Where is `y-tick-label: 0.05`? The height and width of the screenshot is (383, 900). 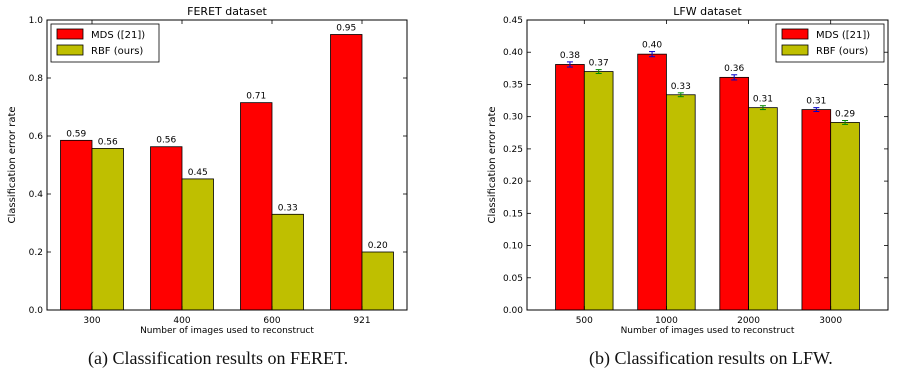
y-tick-label: 0.05 is located at coordinates (513, 279).